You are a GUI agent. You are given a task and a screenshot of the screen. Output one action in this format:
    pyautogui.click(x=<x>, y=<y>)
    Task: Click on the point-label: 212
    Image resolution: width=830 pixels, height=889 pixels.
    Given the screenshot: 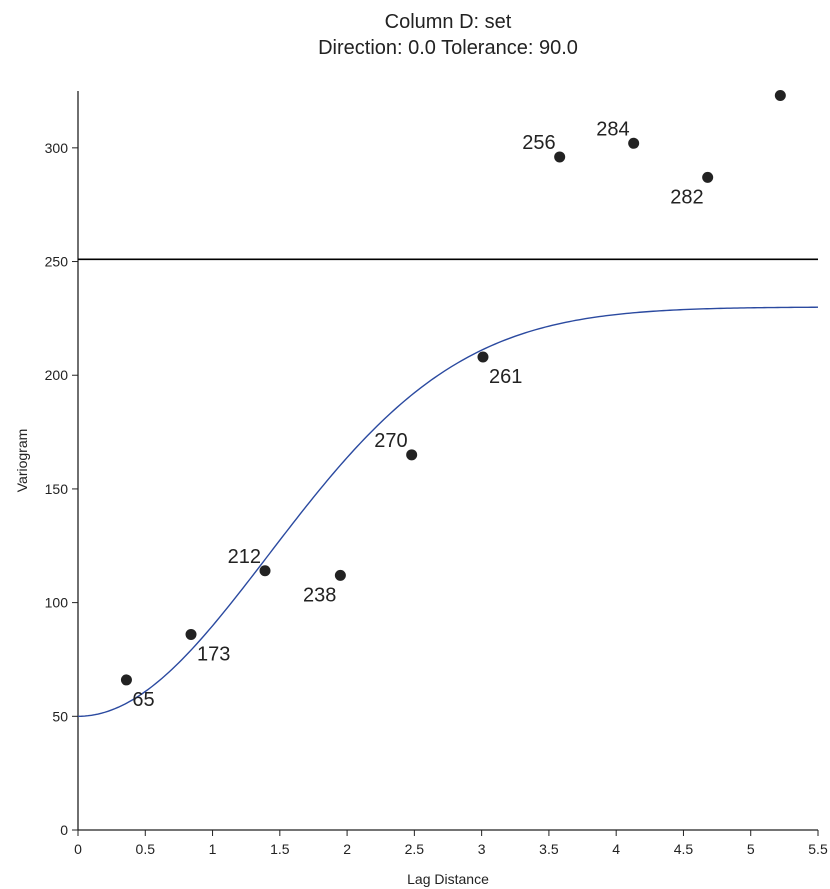 What is the action you would take?
    pyautogui.click(x=244, y=557)
    